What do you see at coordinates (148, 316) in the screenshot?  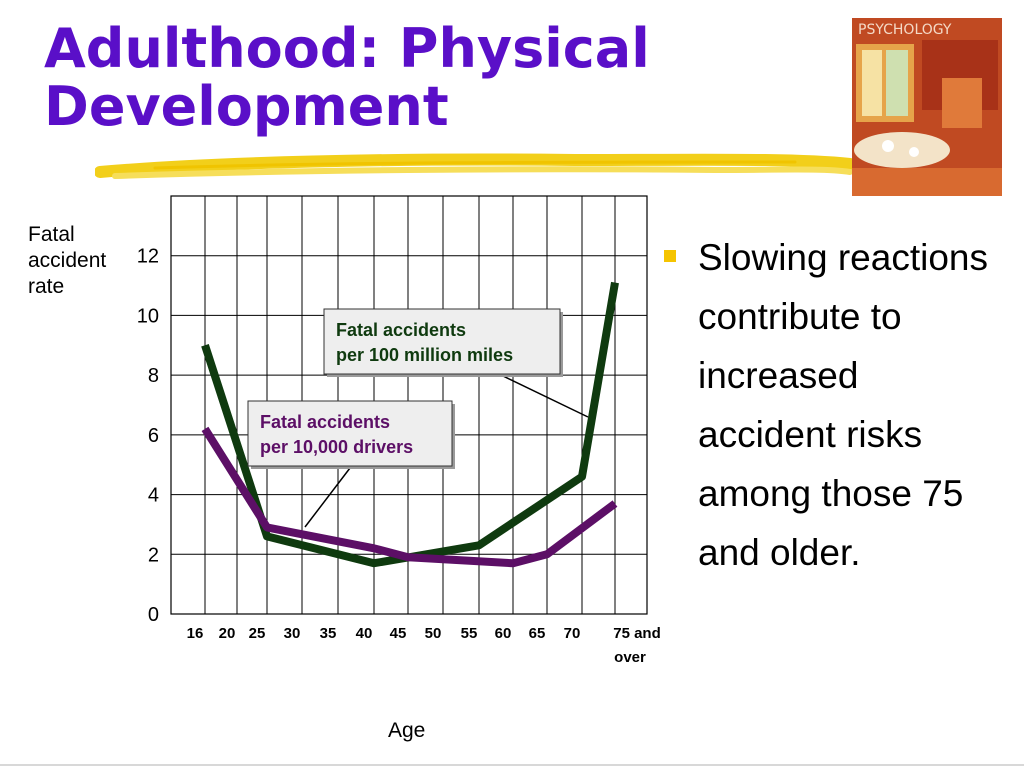 I see `y-tick-label: 10` at bounding box center [148, 316].